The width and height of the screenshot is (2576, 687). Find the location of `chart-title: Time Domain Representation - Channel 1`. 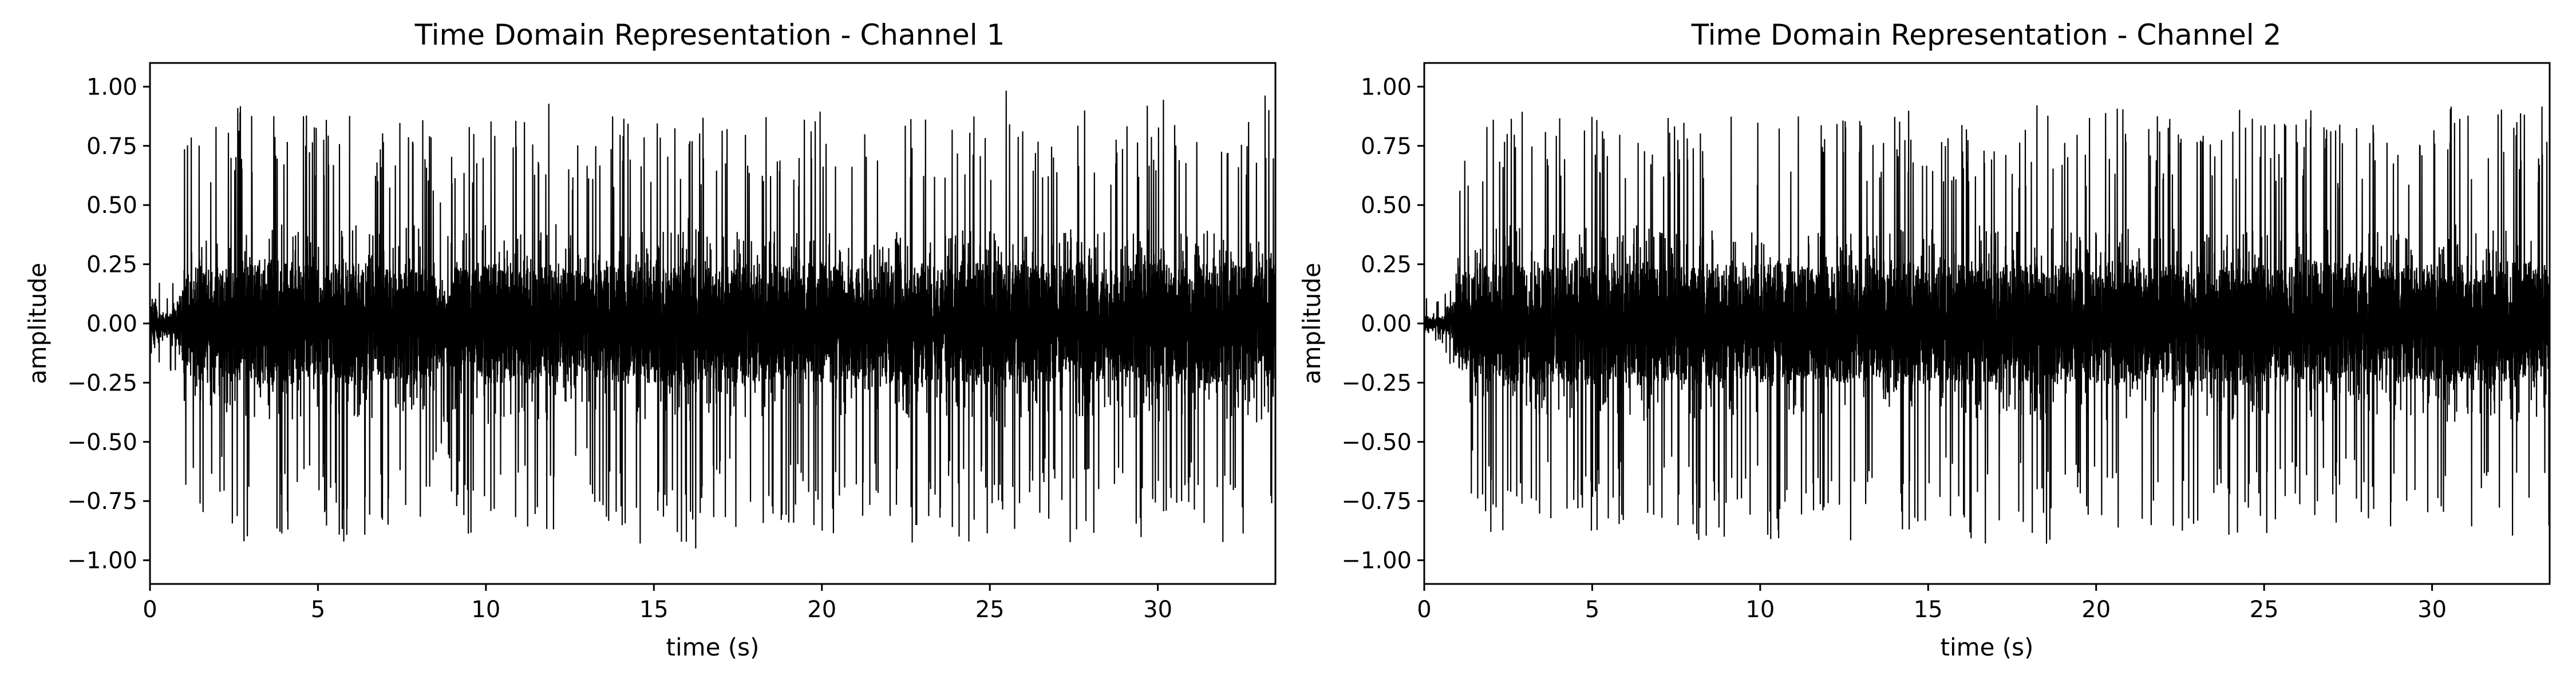

chart-title: Time Domain Representation - Channel 1 is located at coordinates (709, 35).